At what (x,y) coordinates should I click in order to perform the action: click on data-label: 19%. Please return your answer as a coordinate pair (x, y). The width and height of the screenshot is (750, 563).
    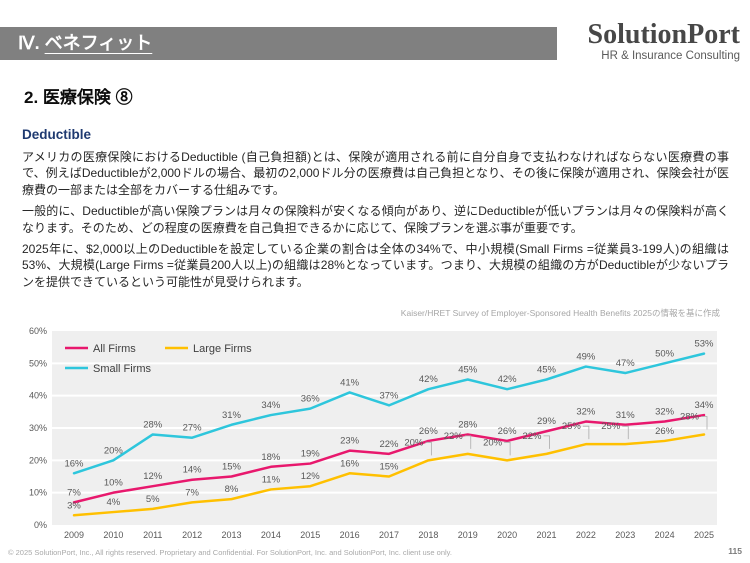
    Looking at the image, I should click on (311, 454).